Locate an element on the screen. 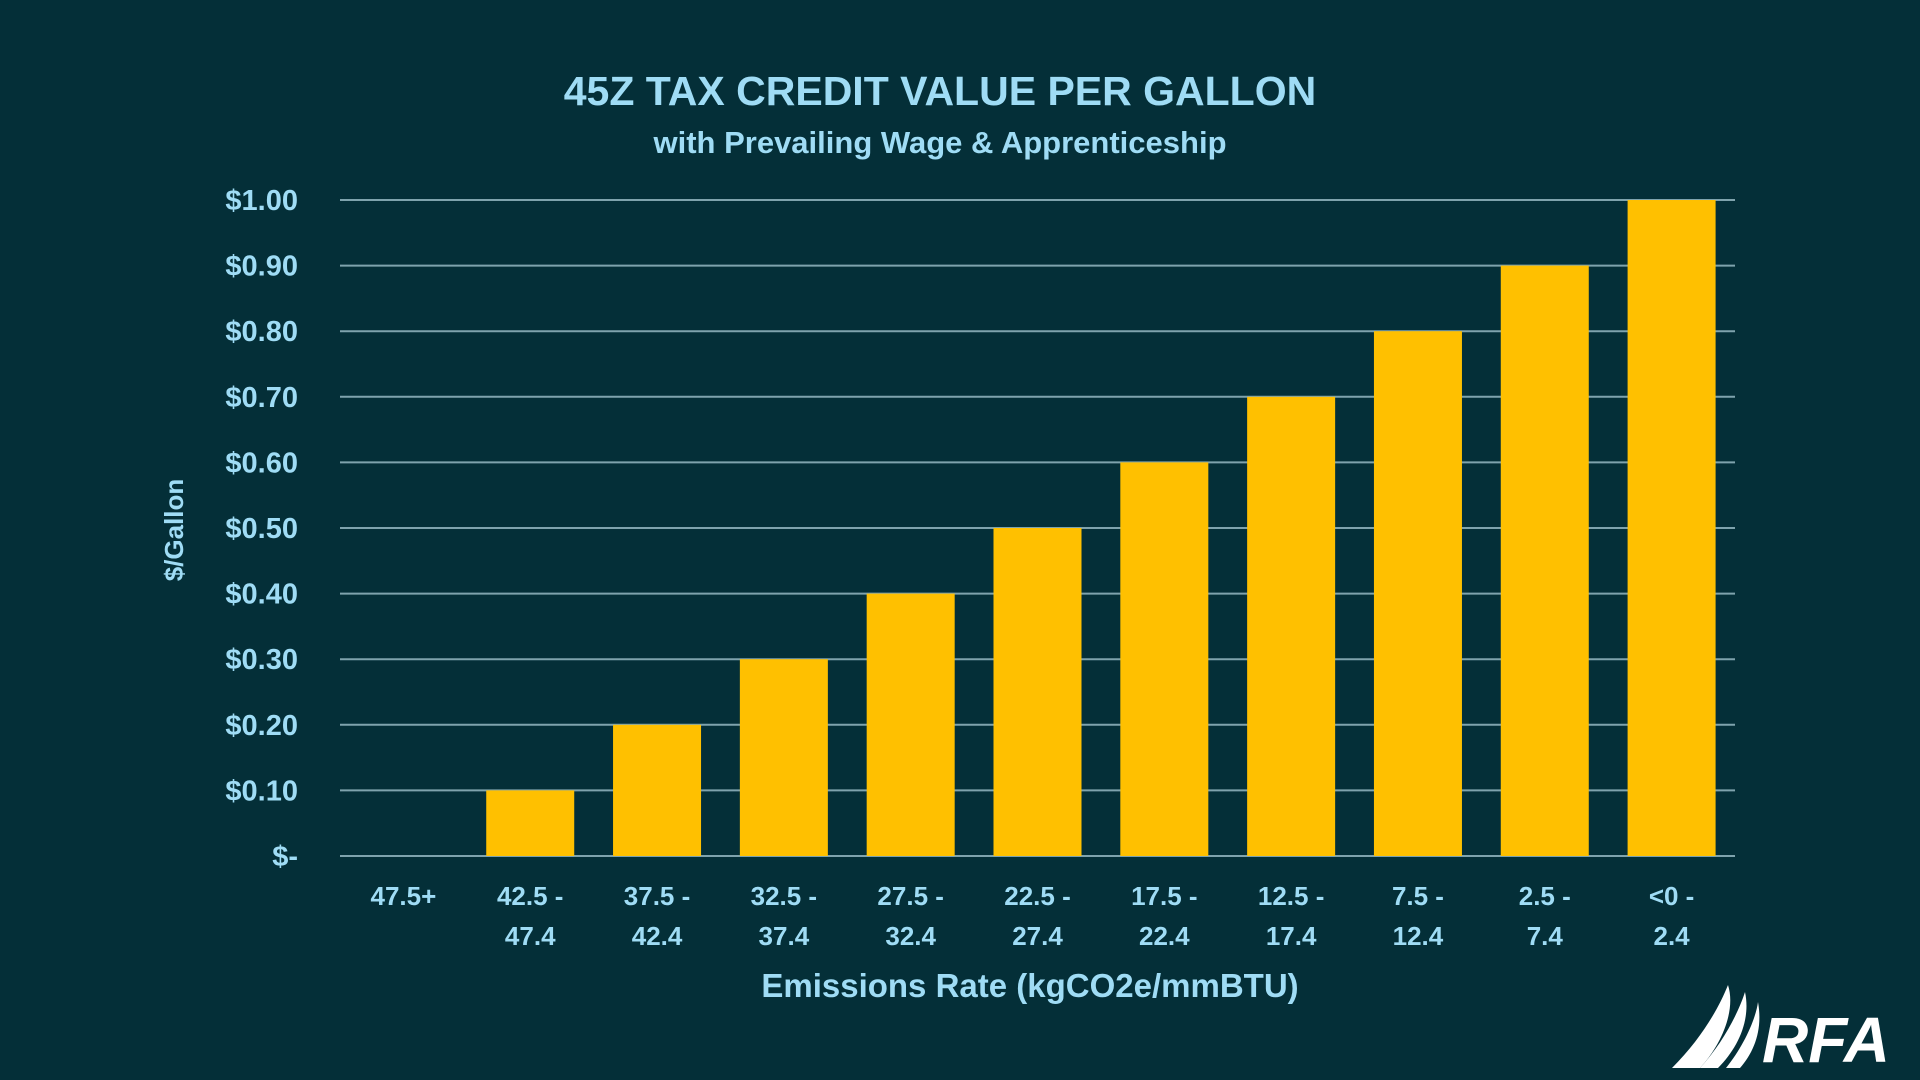  x-tick-label: 7.5 - is located at coordinates (1418, 896).